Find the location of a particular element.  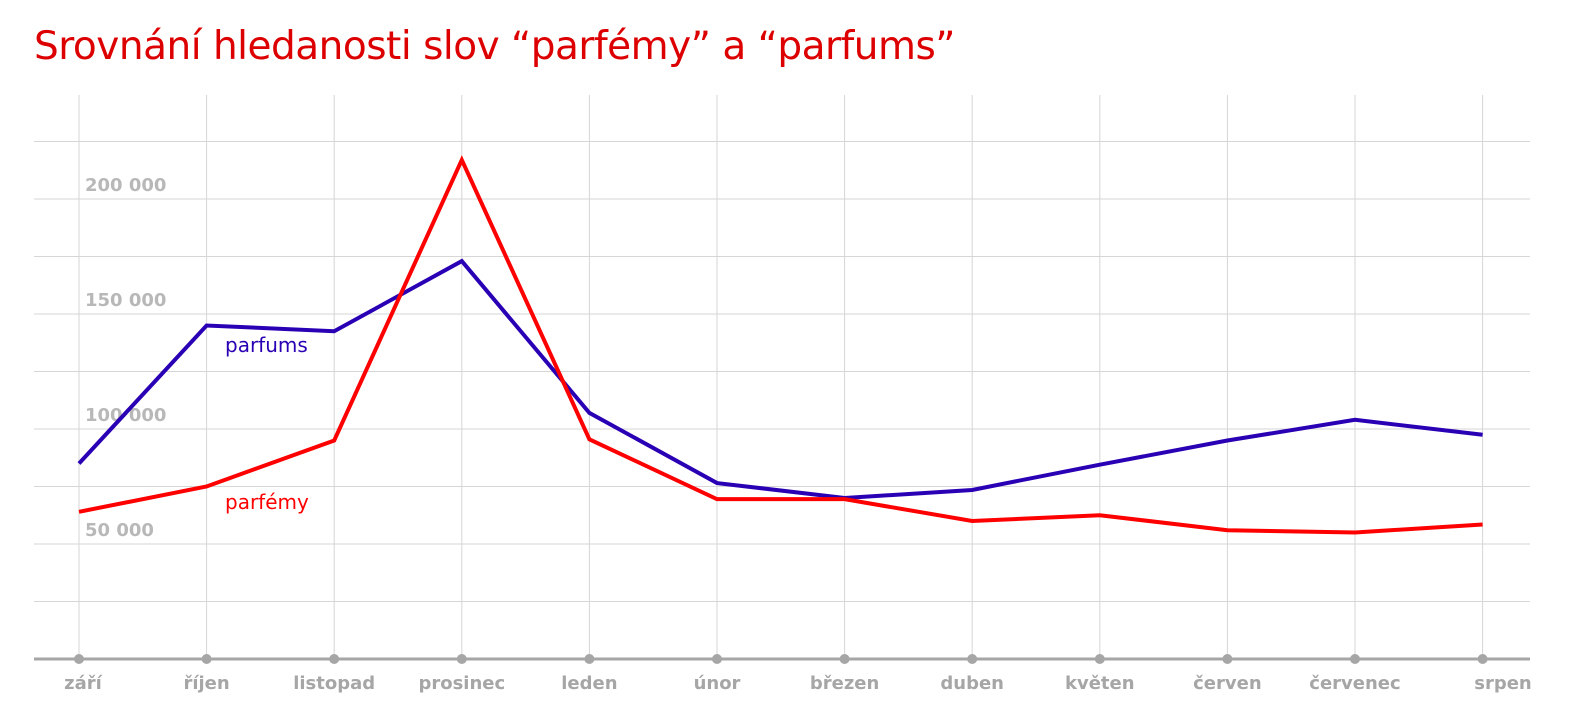

x-tick-label: květen is located at coordinates (1100, 683).